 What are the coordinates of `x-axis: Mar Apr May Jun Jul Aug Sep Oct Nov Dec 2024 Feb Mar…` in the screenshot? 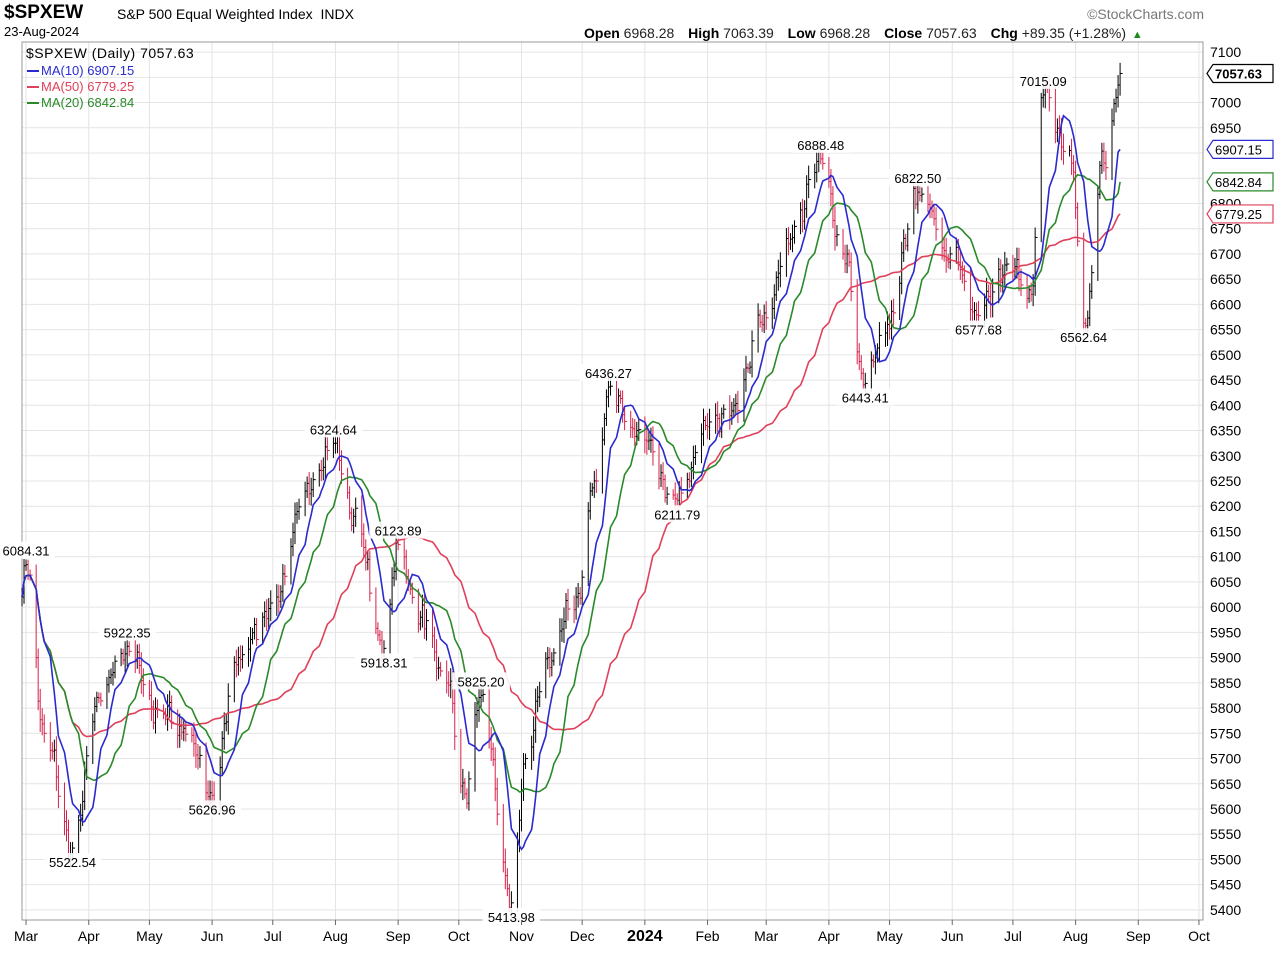 It's located at (612, 932).